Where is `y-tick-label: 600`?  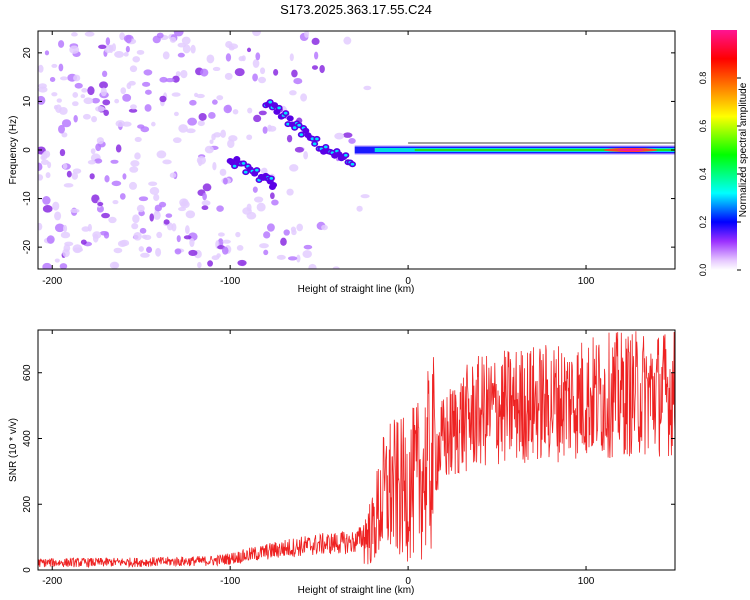 y-tick-label: 600 is located at coordinates (27, 372).